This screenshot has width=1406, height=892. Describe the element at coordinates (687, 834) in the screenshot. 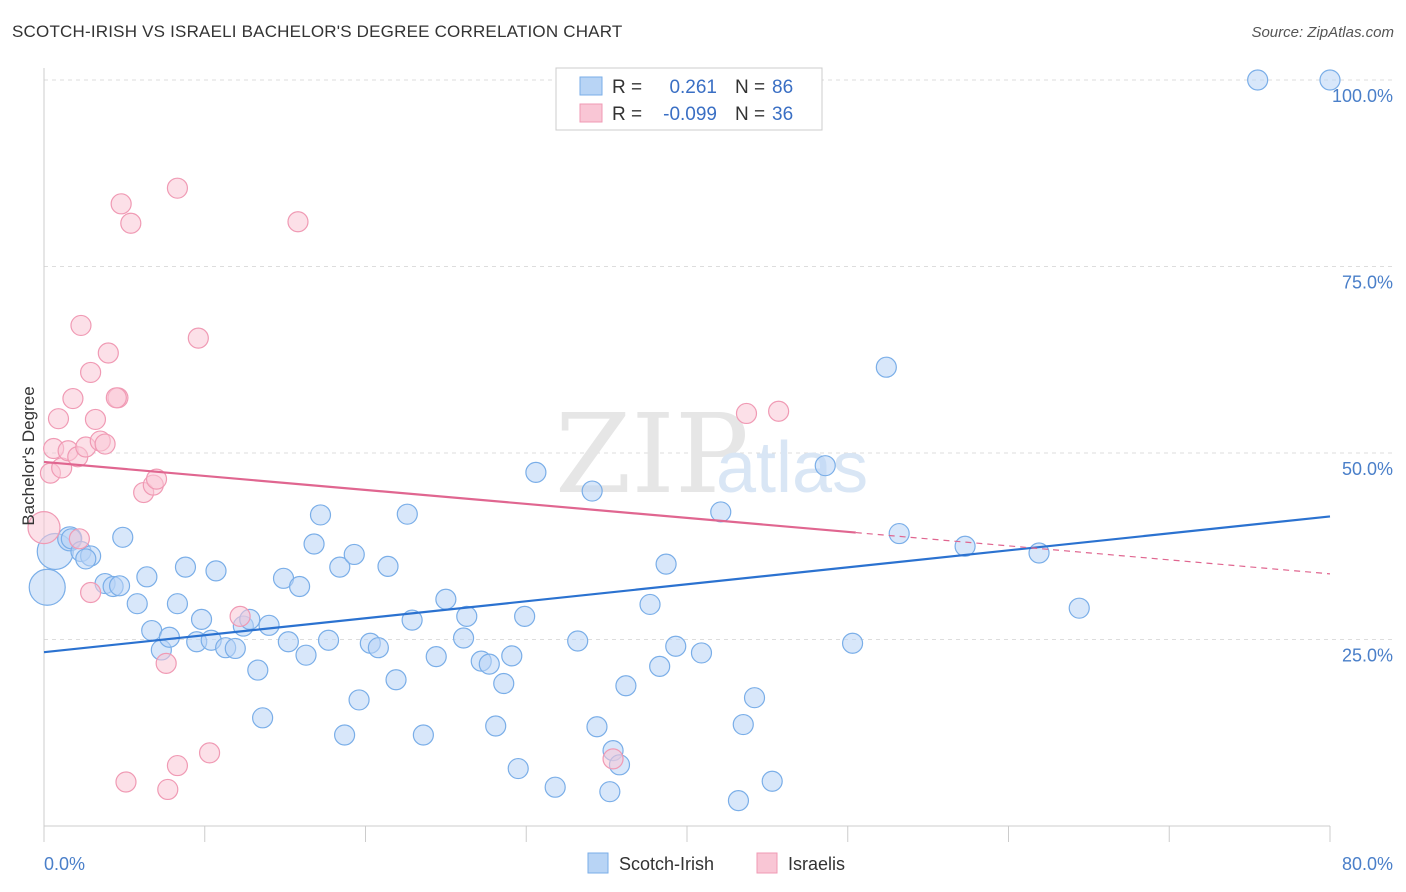

I see `x-axis-ticks` at that location.